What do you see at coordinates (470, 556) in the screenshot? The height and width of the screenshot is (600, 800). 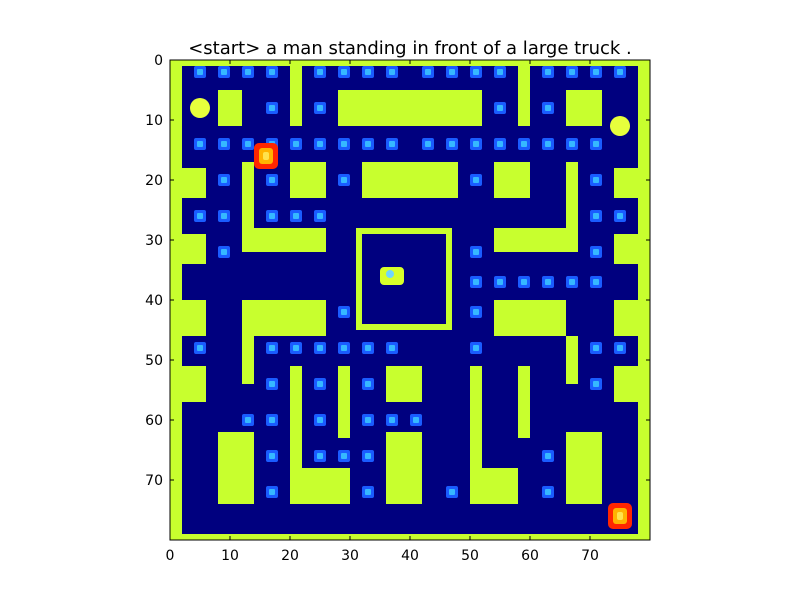 I see `x-tick-label: 50` at bounding box center [470, 556].